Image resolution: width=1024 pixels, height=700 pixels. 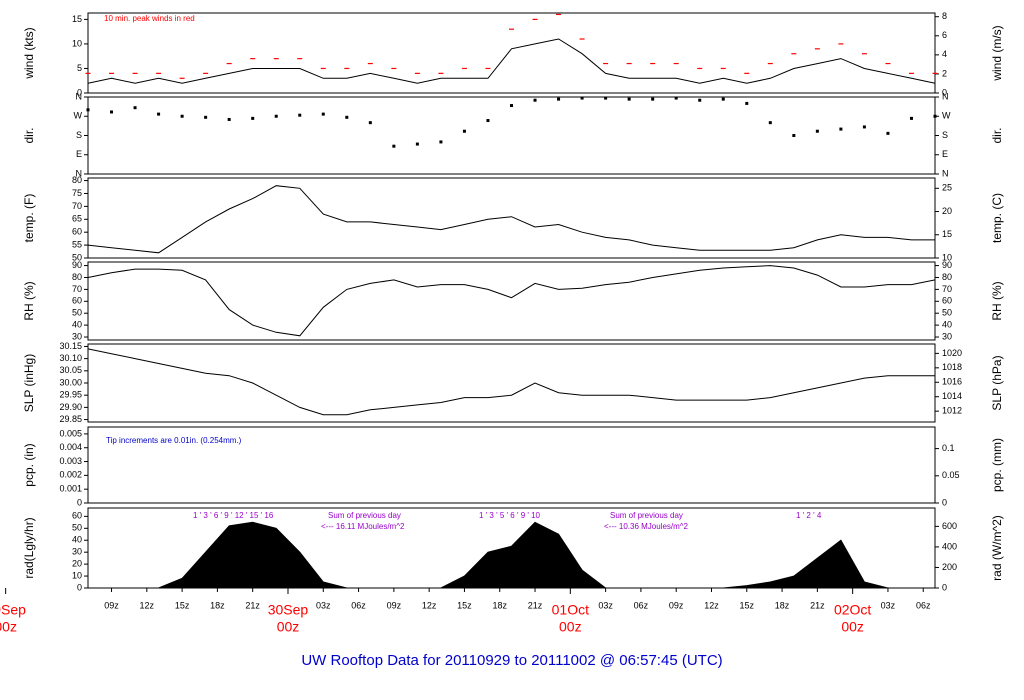 What do you see at coordinates (29, 135) in the screenshot?
I see `y-axis-label: dir.` at bounding box center [29, 135].